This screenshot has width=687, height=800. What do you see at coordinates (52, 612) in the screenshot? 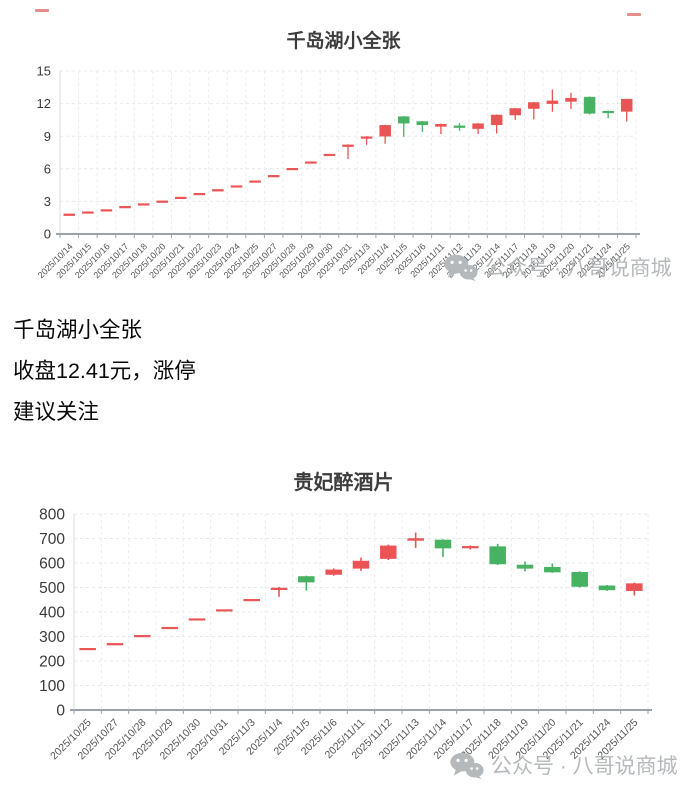
I see `svg-text: 400` at bounding box center [52, 612].